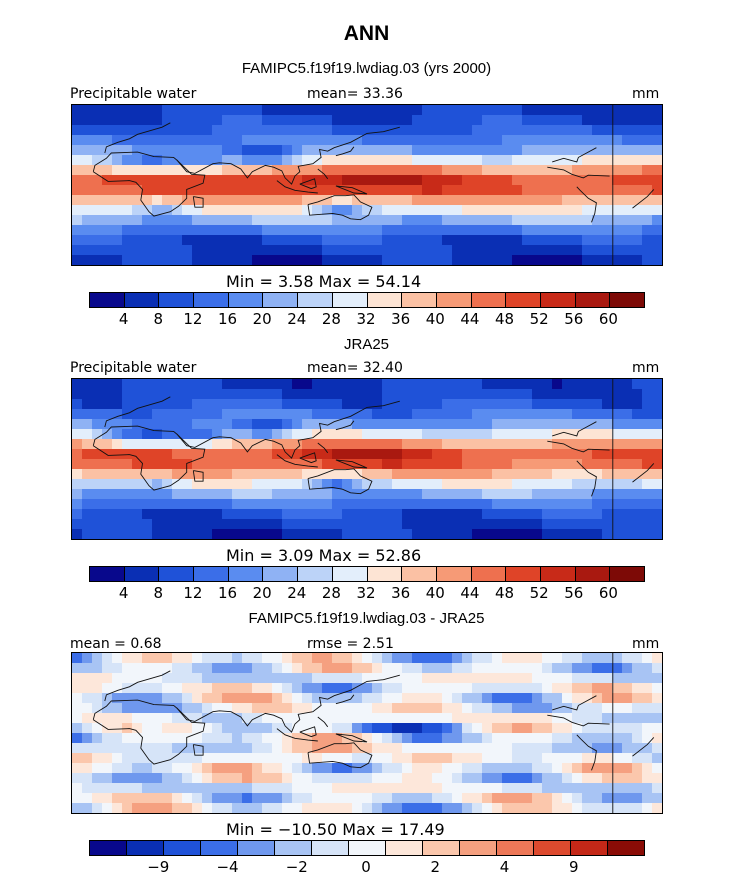 The image size is (733, 884). What do you see at coordinates (297, 461) in the screenshot?
I see `coastline-path` at bounding box center [297, 461].